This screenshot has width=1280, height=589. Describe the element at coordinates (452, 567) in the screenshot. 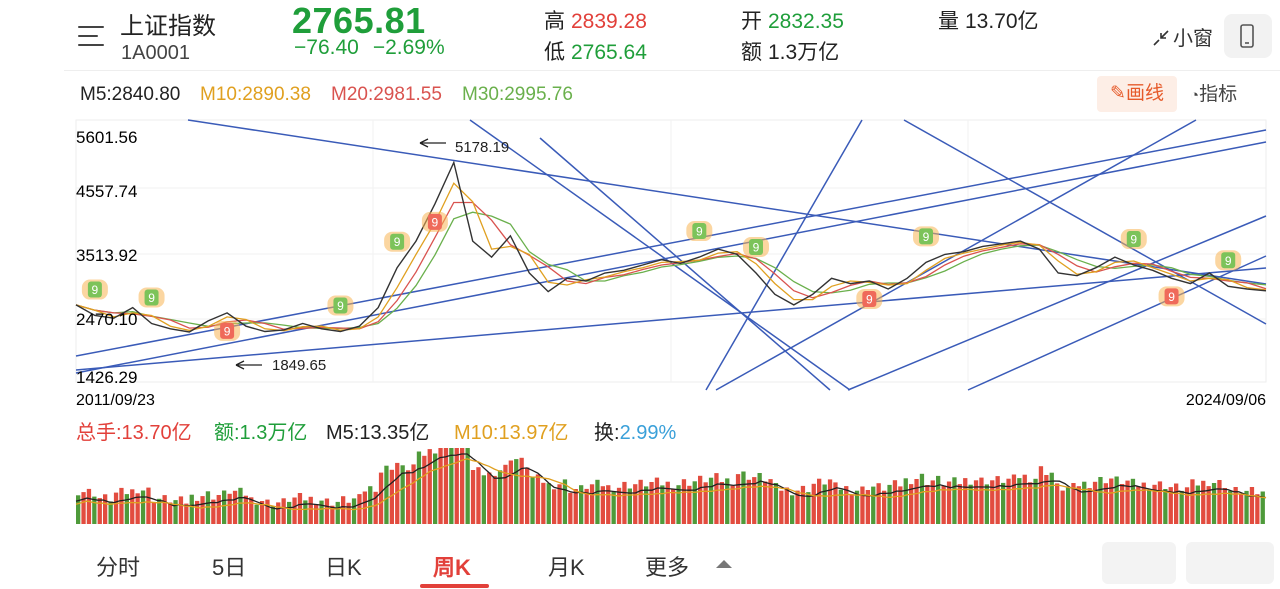

I see `tab-weekly-k: 周K` at that location.